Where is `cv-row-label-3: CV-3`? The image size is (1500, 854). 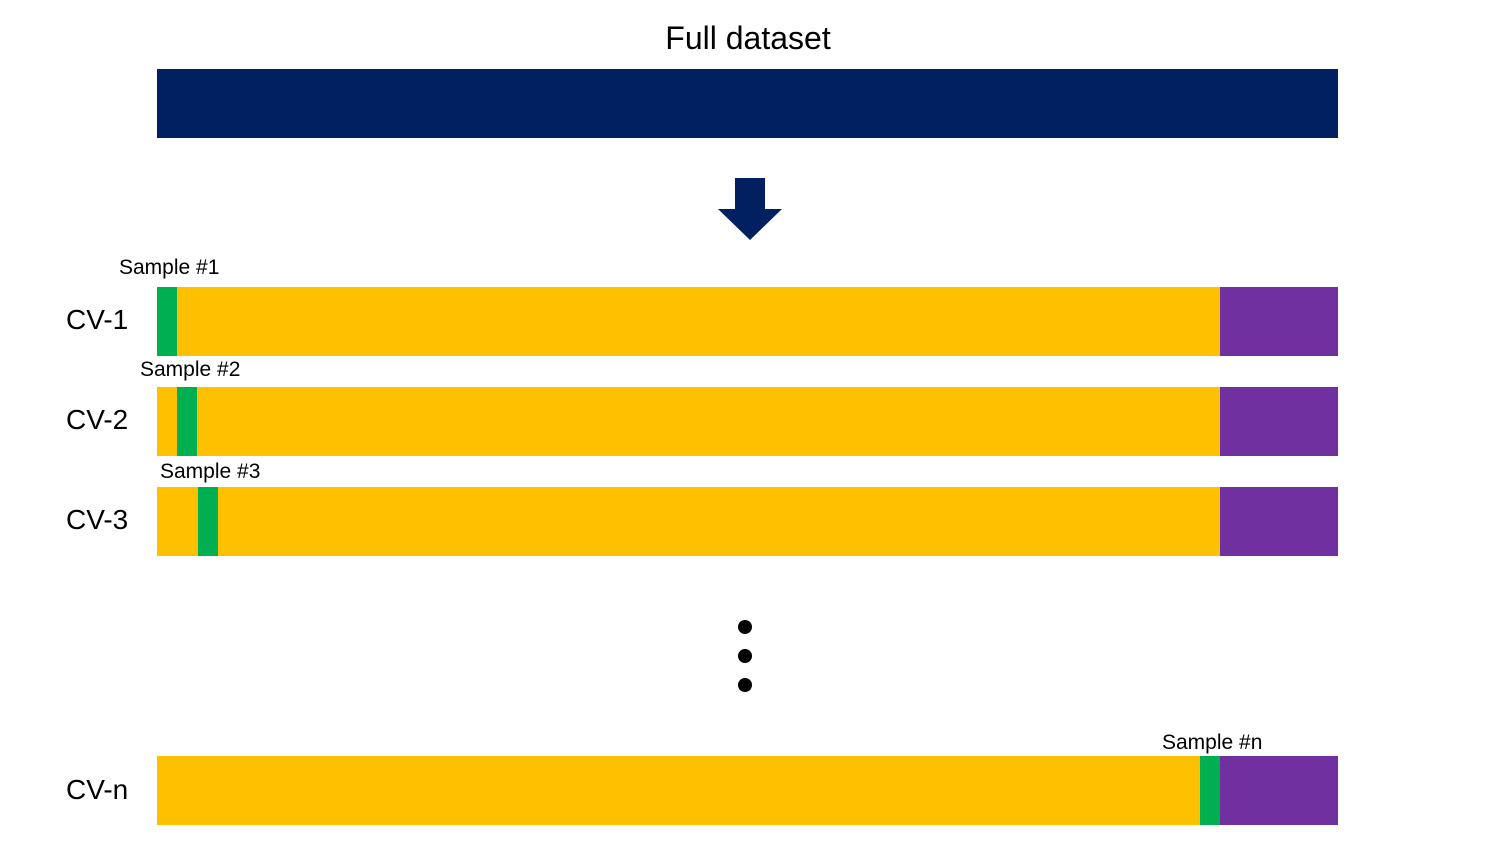 cv-row-label-3: CV-3 is located at coordinates (97, 519).